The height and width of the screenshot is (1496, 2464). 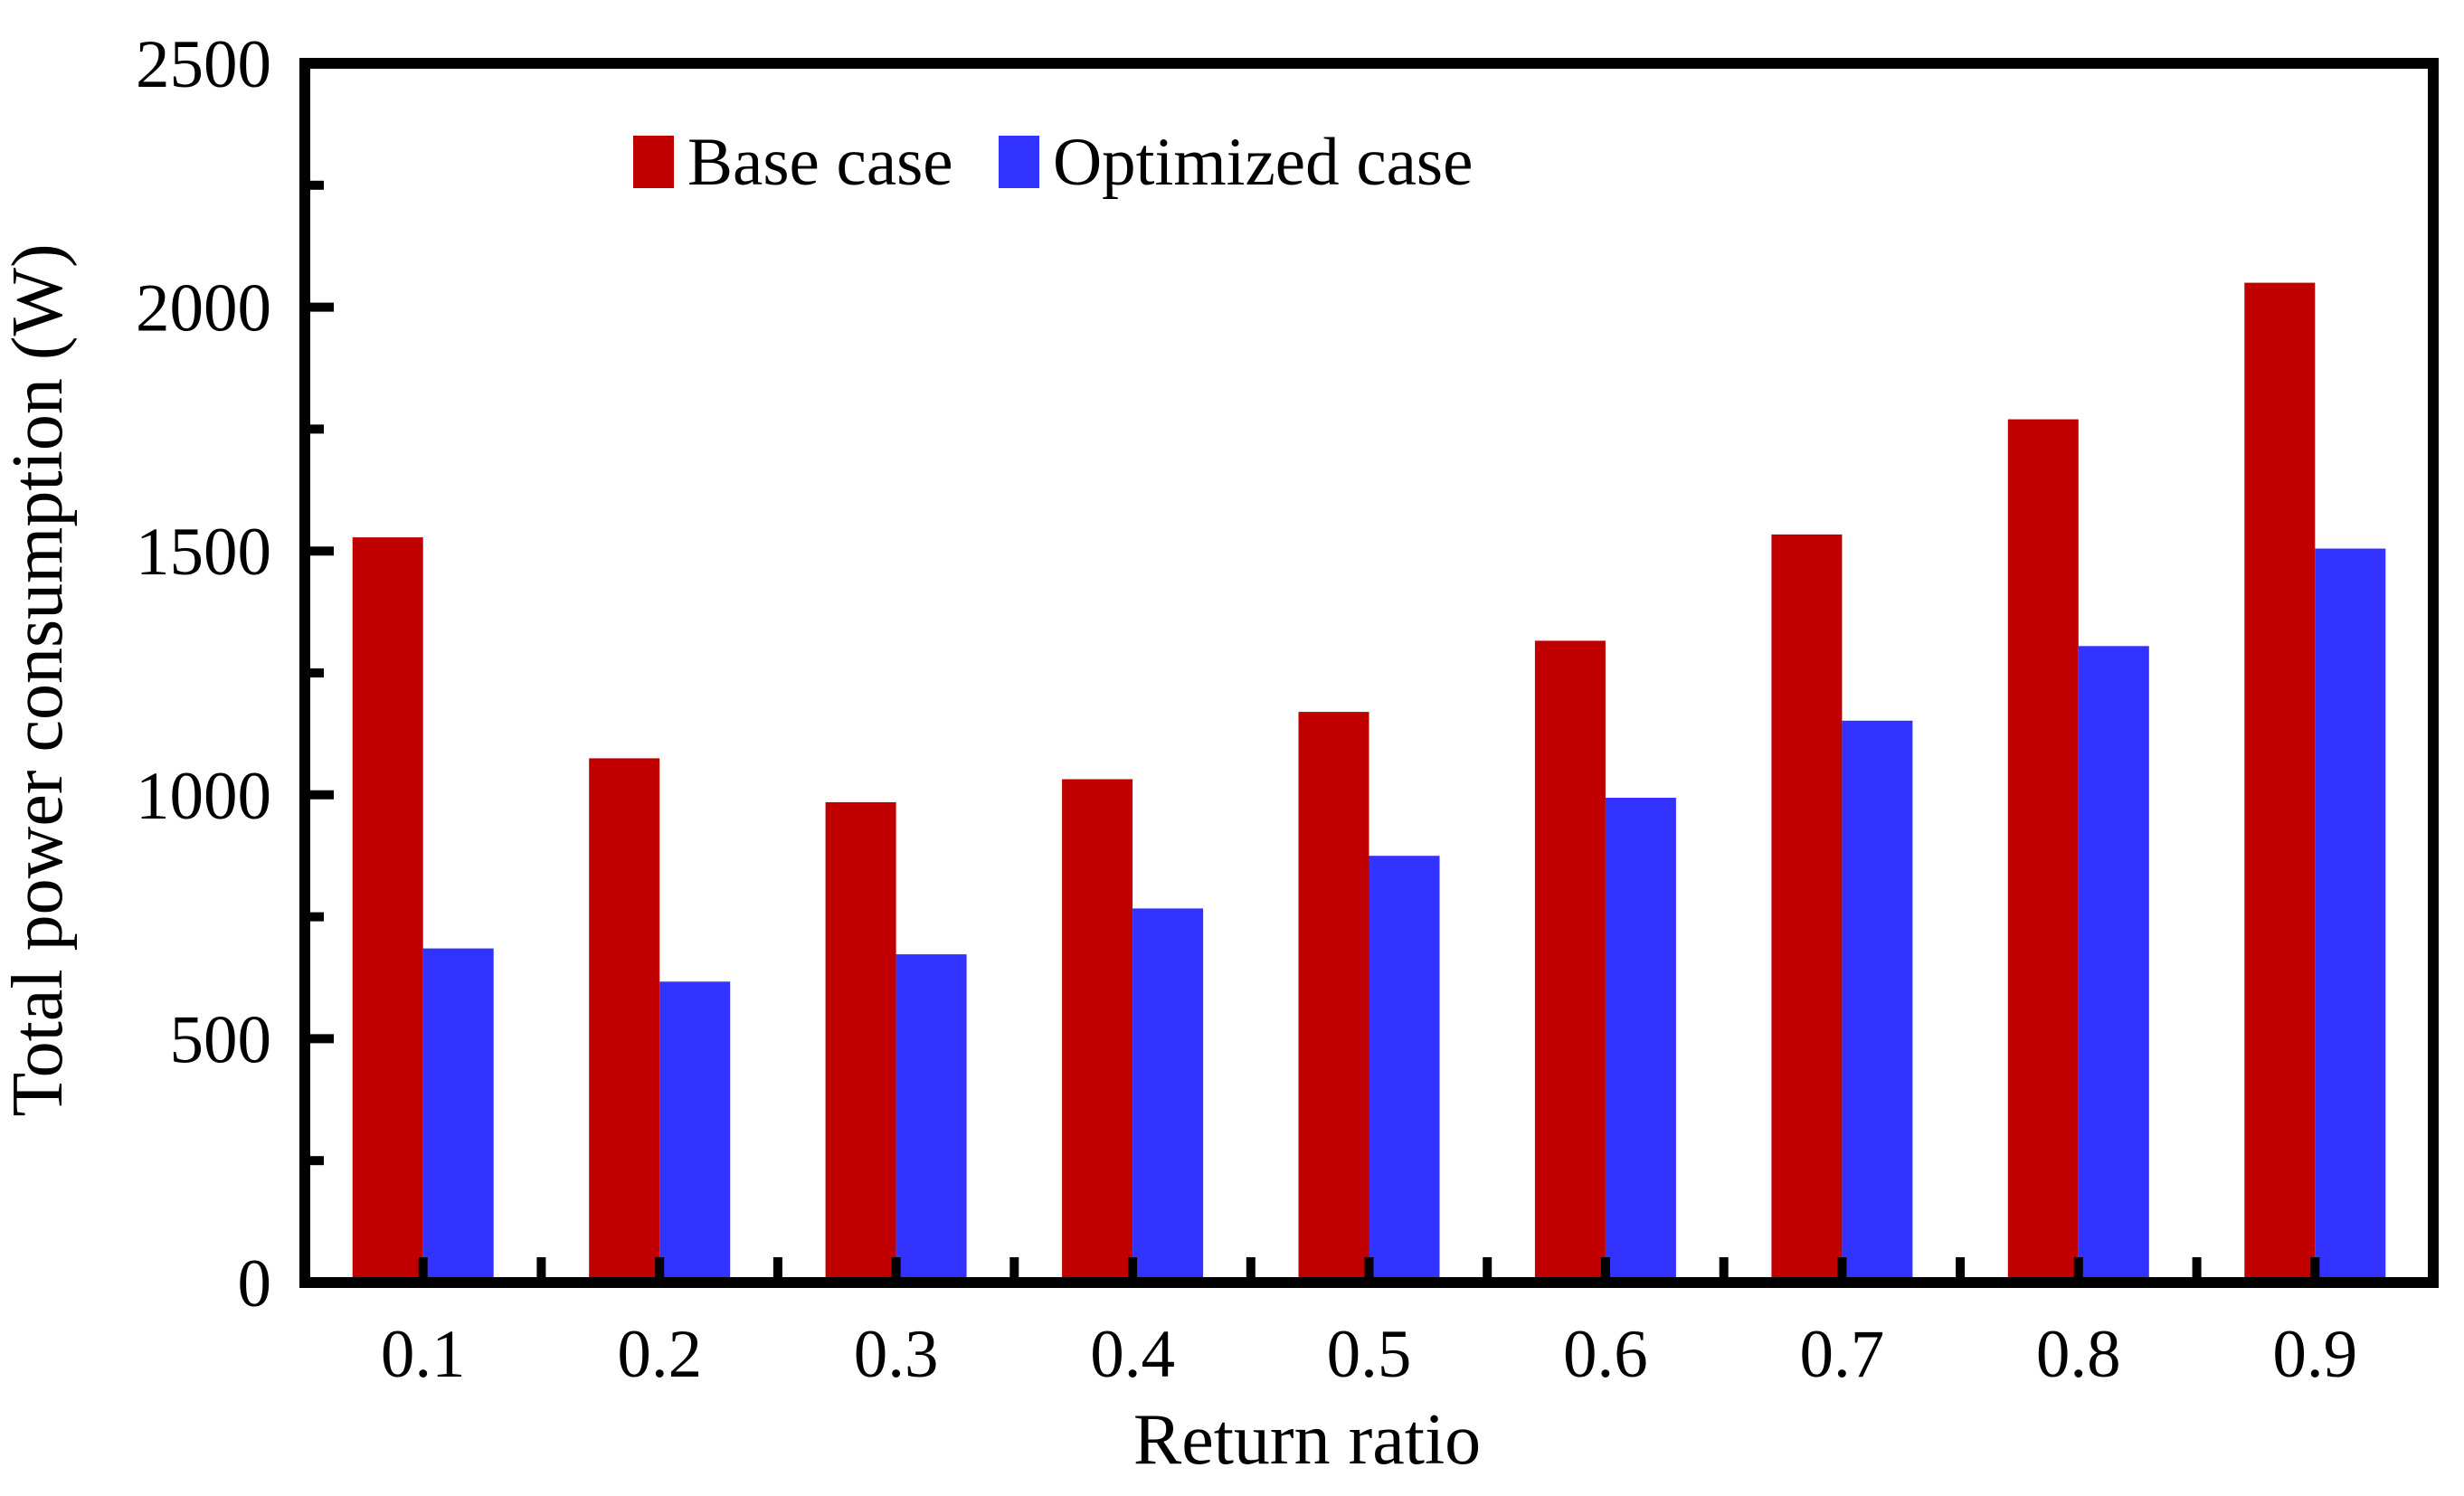 What do you see at coordinates (2315, 1354) in the screenshot?
I see `x-tick-label-0.9: 0.9` at bounding box center [2315, 1354].